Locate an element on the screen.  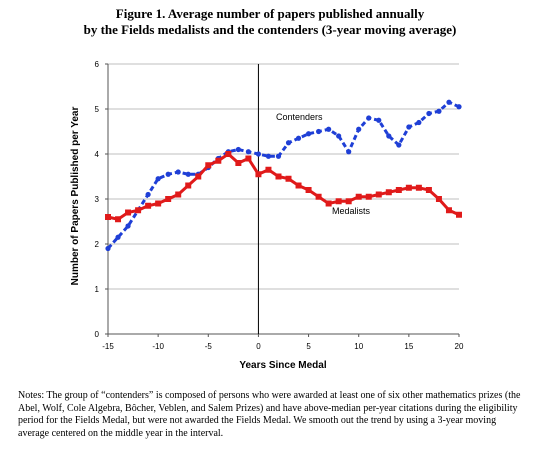
y-tick-labels: 0 1 2 3 4 5 6 is located at coordinates (97, 199).